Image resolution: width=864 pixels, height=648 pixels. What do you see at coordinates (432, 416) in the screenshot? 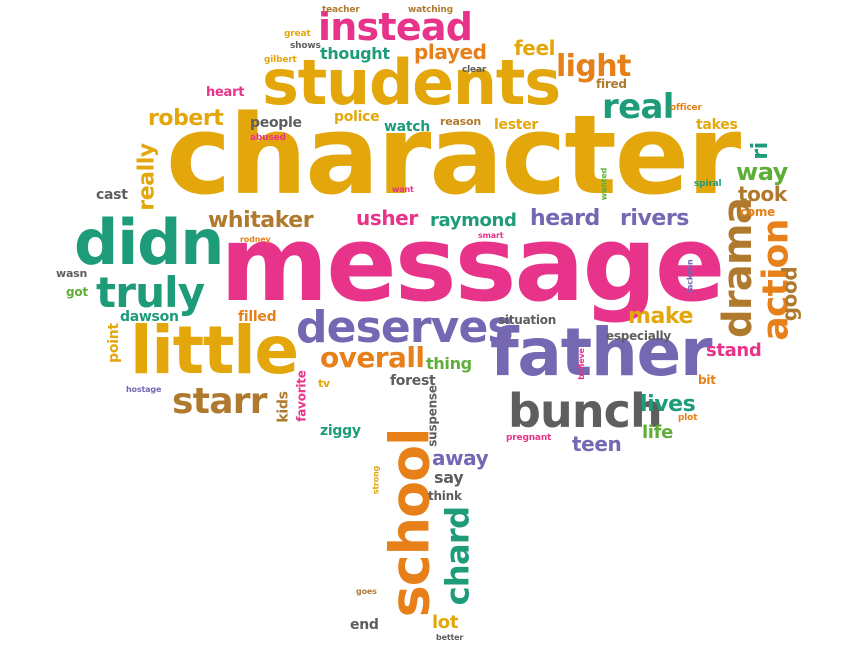
I see `word-suspense: suspense` at bounding box center [432, 416].